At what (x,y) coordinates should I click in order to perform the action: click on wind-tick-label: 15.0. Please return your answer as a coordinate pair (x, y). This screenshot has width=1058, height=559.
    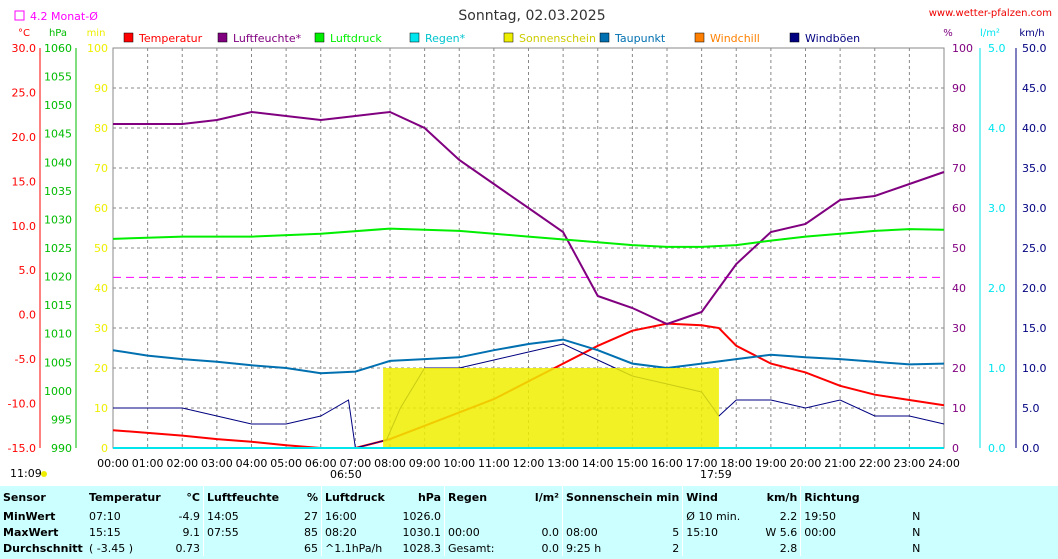
    Looking at the image, I should click on (1034, 328).